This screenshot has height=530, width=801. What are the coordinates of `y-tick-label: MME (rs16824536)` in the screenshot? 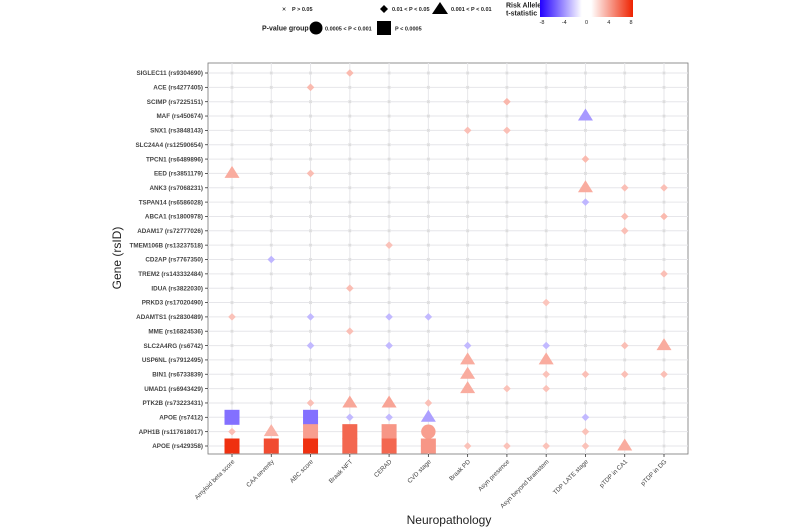 It's located at (175, 331).